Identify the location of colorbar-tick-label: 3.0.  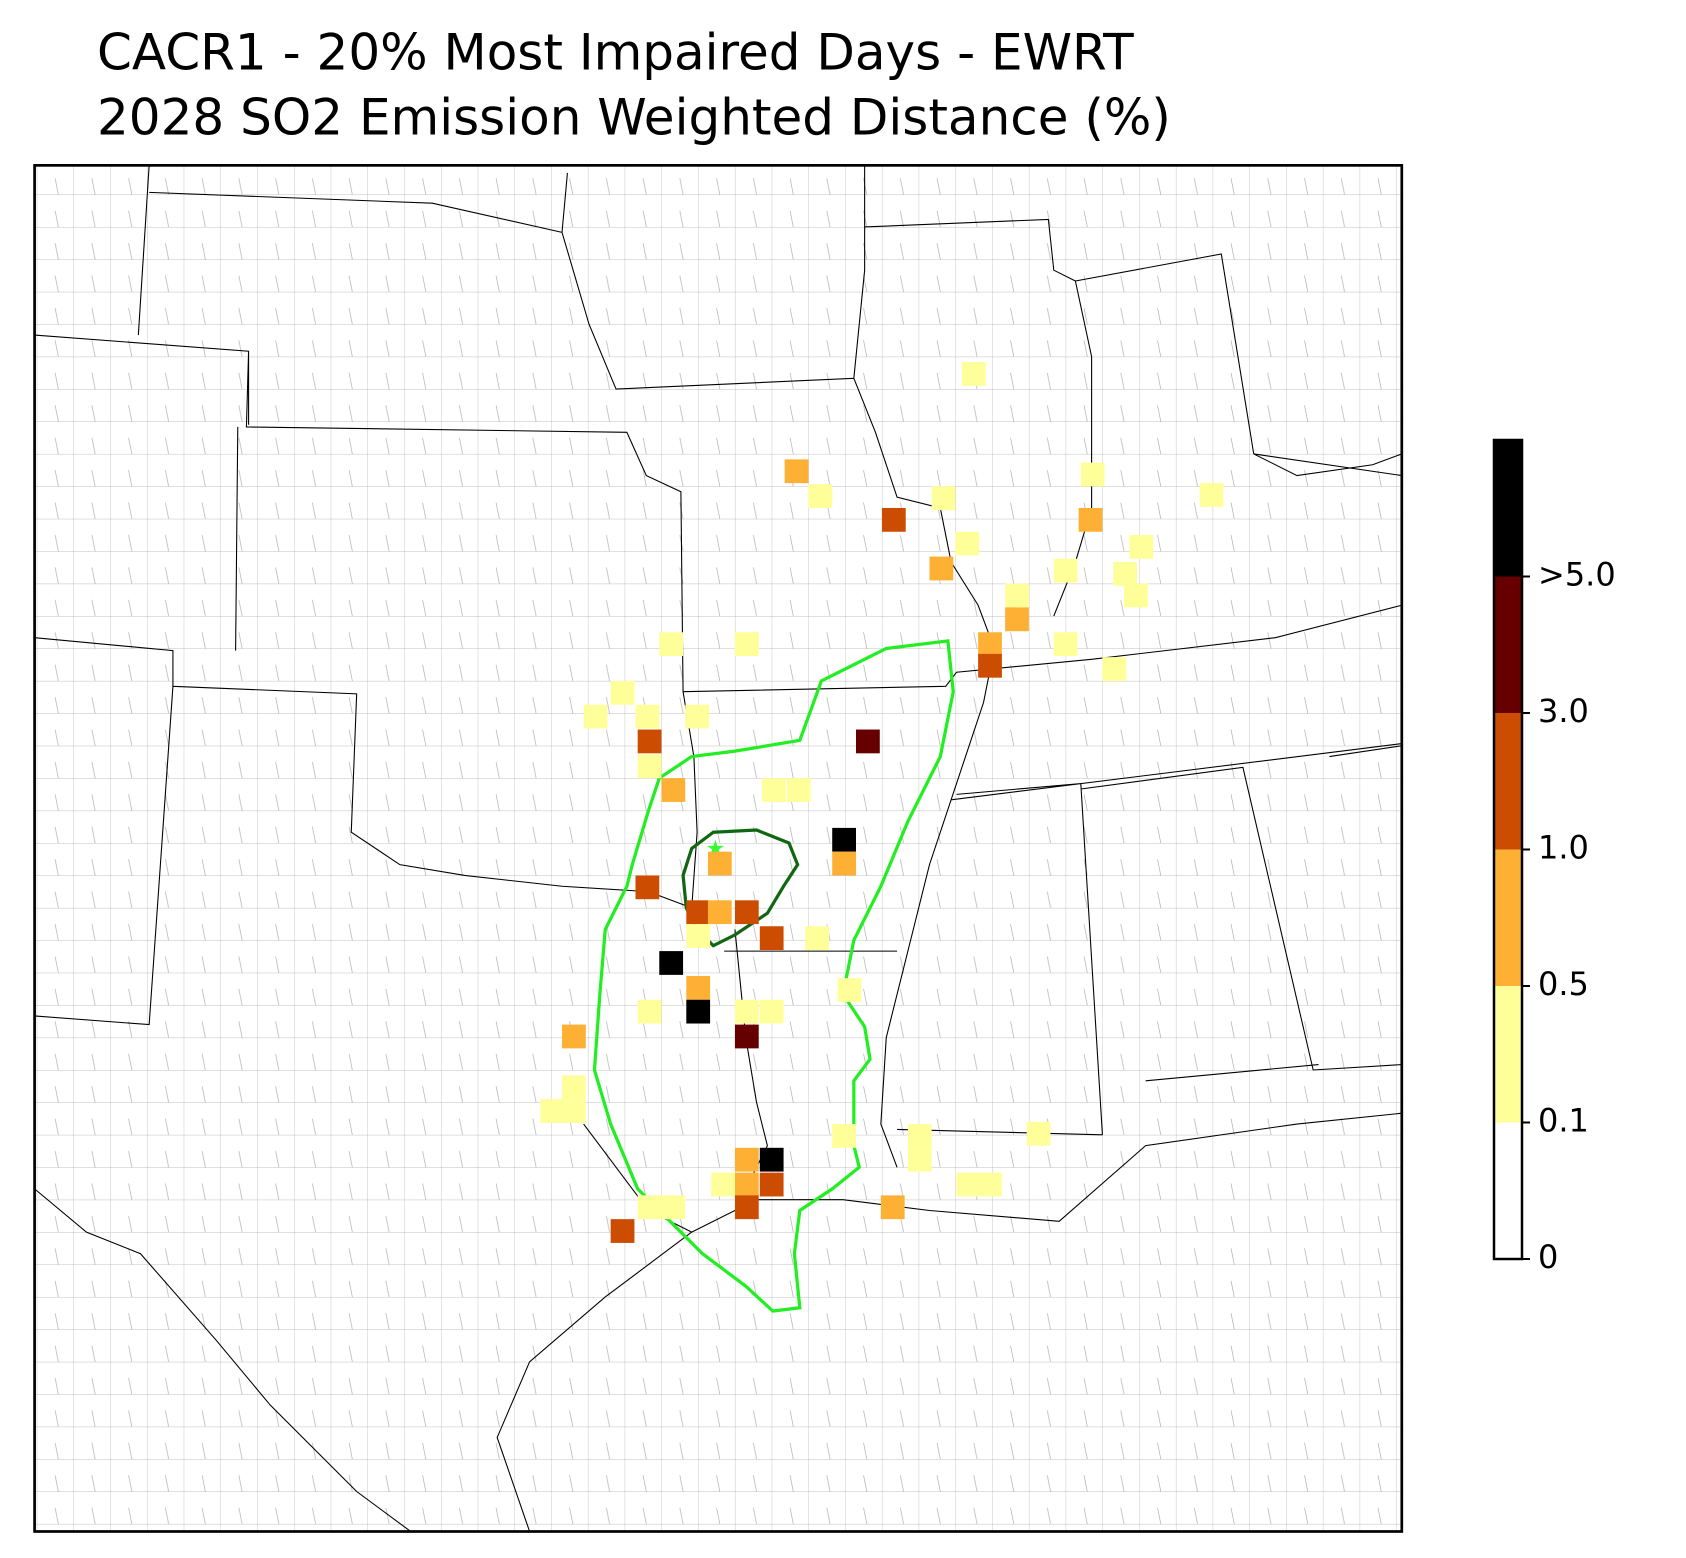
(1563, 711).